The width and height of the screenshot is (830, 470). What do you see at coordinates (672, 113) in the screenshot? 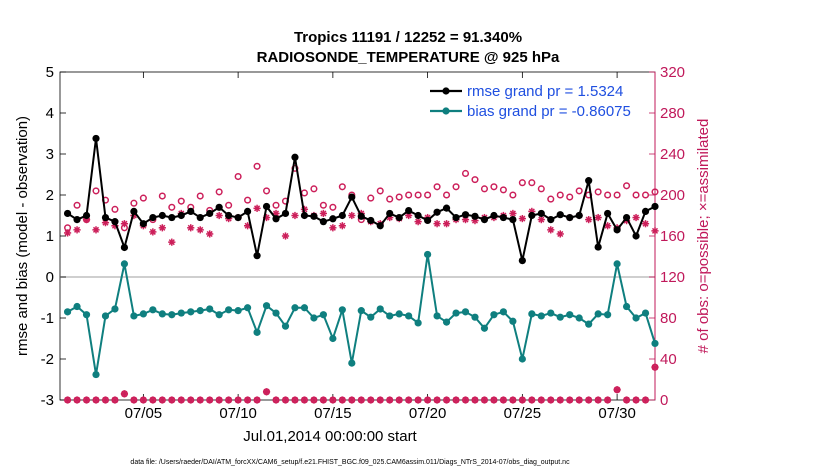
I see `y-right-tick-label: 280` at bounding box center [672, 113].